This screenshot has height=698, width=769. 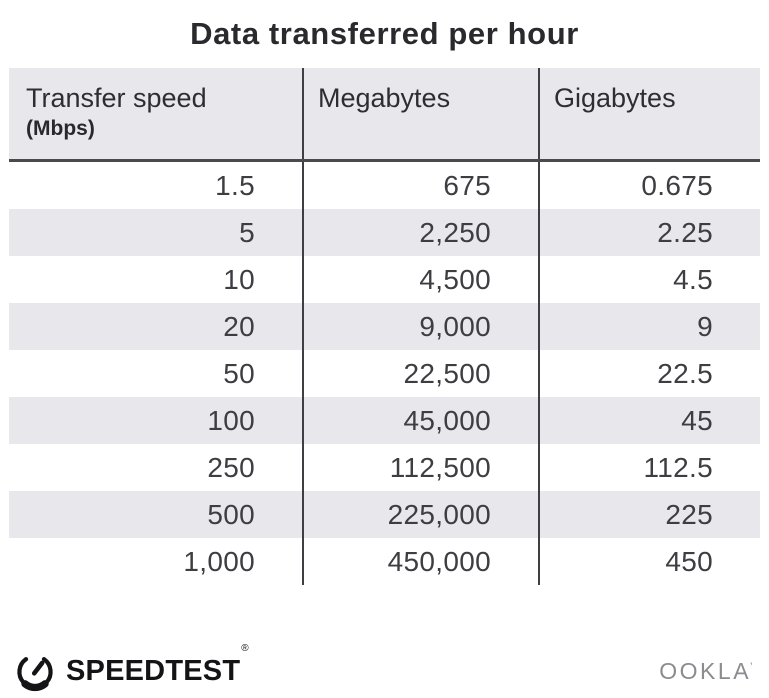 What do you see at coordinates (384, 668) in the screenshot?
I see `footer: SPEEDTEST® OOKLA’` at bounding box center [384, 668].